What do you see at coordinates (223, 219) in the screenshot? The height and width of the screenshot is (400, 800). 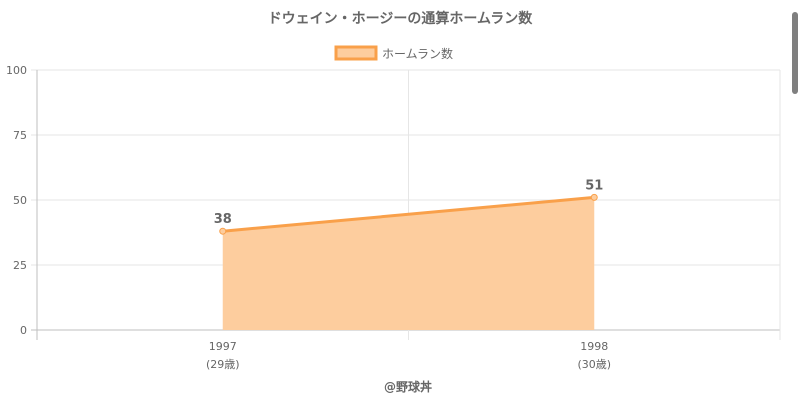 I see `data-label: 38` at bounding box center [223, 219].